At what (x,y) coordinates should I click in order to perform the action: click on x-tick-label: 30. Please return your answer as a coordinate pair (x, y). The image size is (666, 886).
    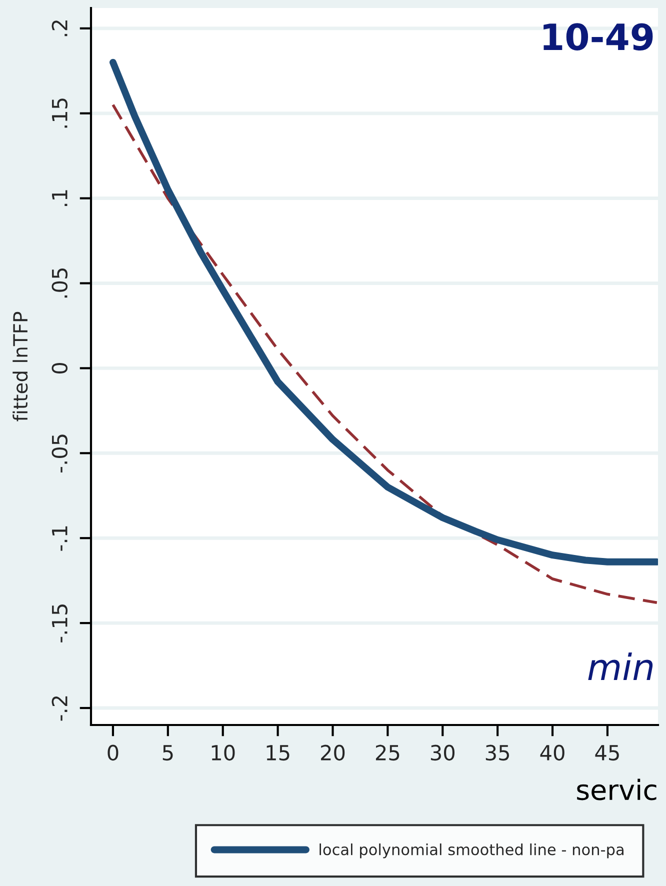
    Looking at the image, I should click on (442, 752).